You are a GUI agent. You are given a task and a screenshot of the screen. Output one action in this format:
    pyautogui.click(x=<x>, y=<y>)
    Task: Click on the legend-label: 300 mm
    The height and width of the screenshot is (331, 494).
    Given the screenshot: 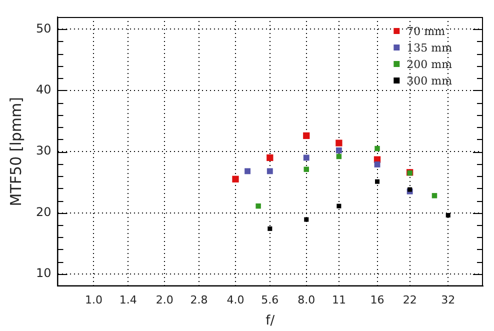 What is the action you would take?
    pyautogui.click(x=429, y=81)
    